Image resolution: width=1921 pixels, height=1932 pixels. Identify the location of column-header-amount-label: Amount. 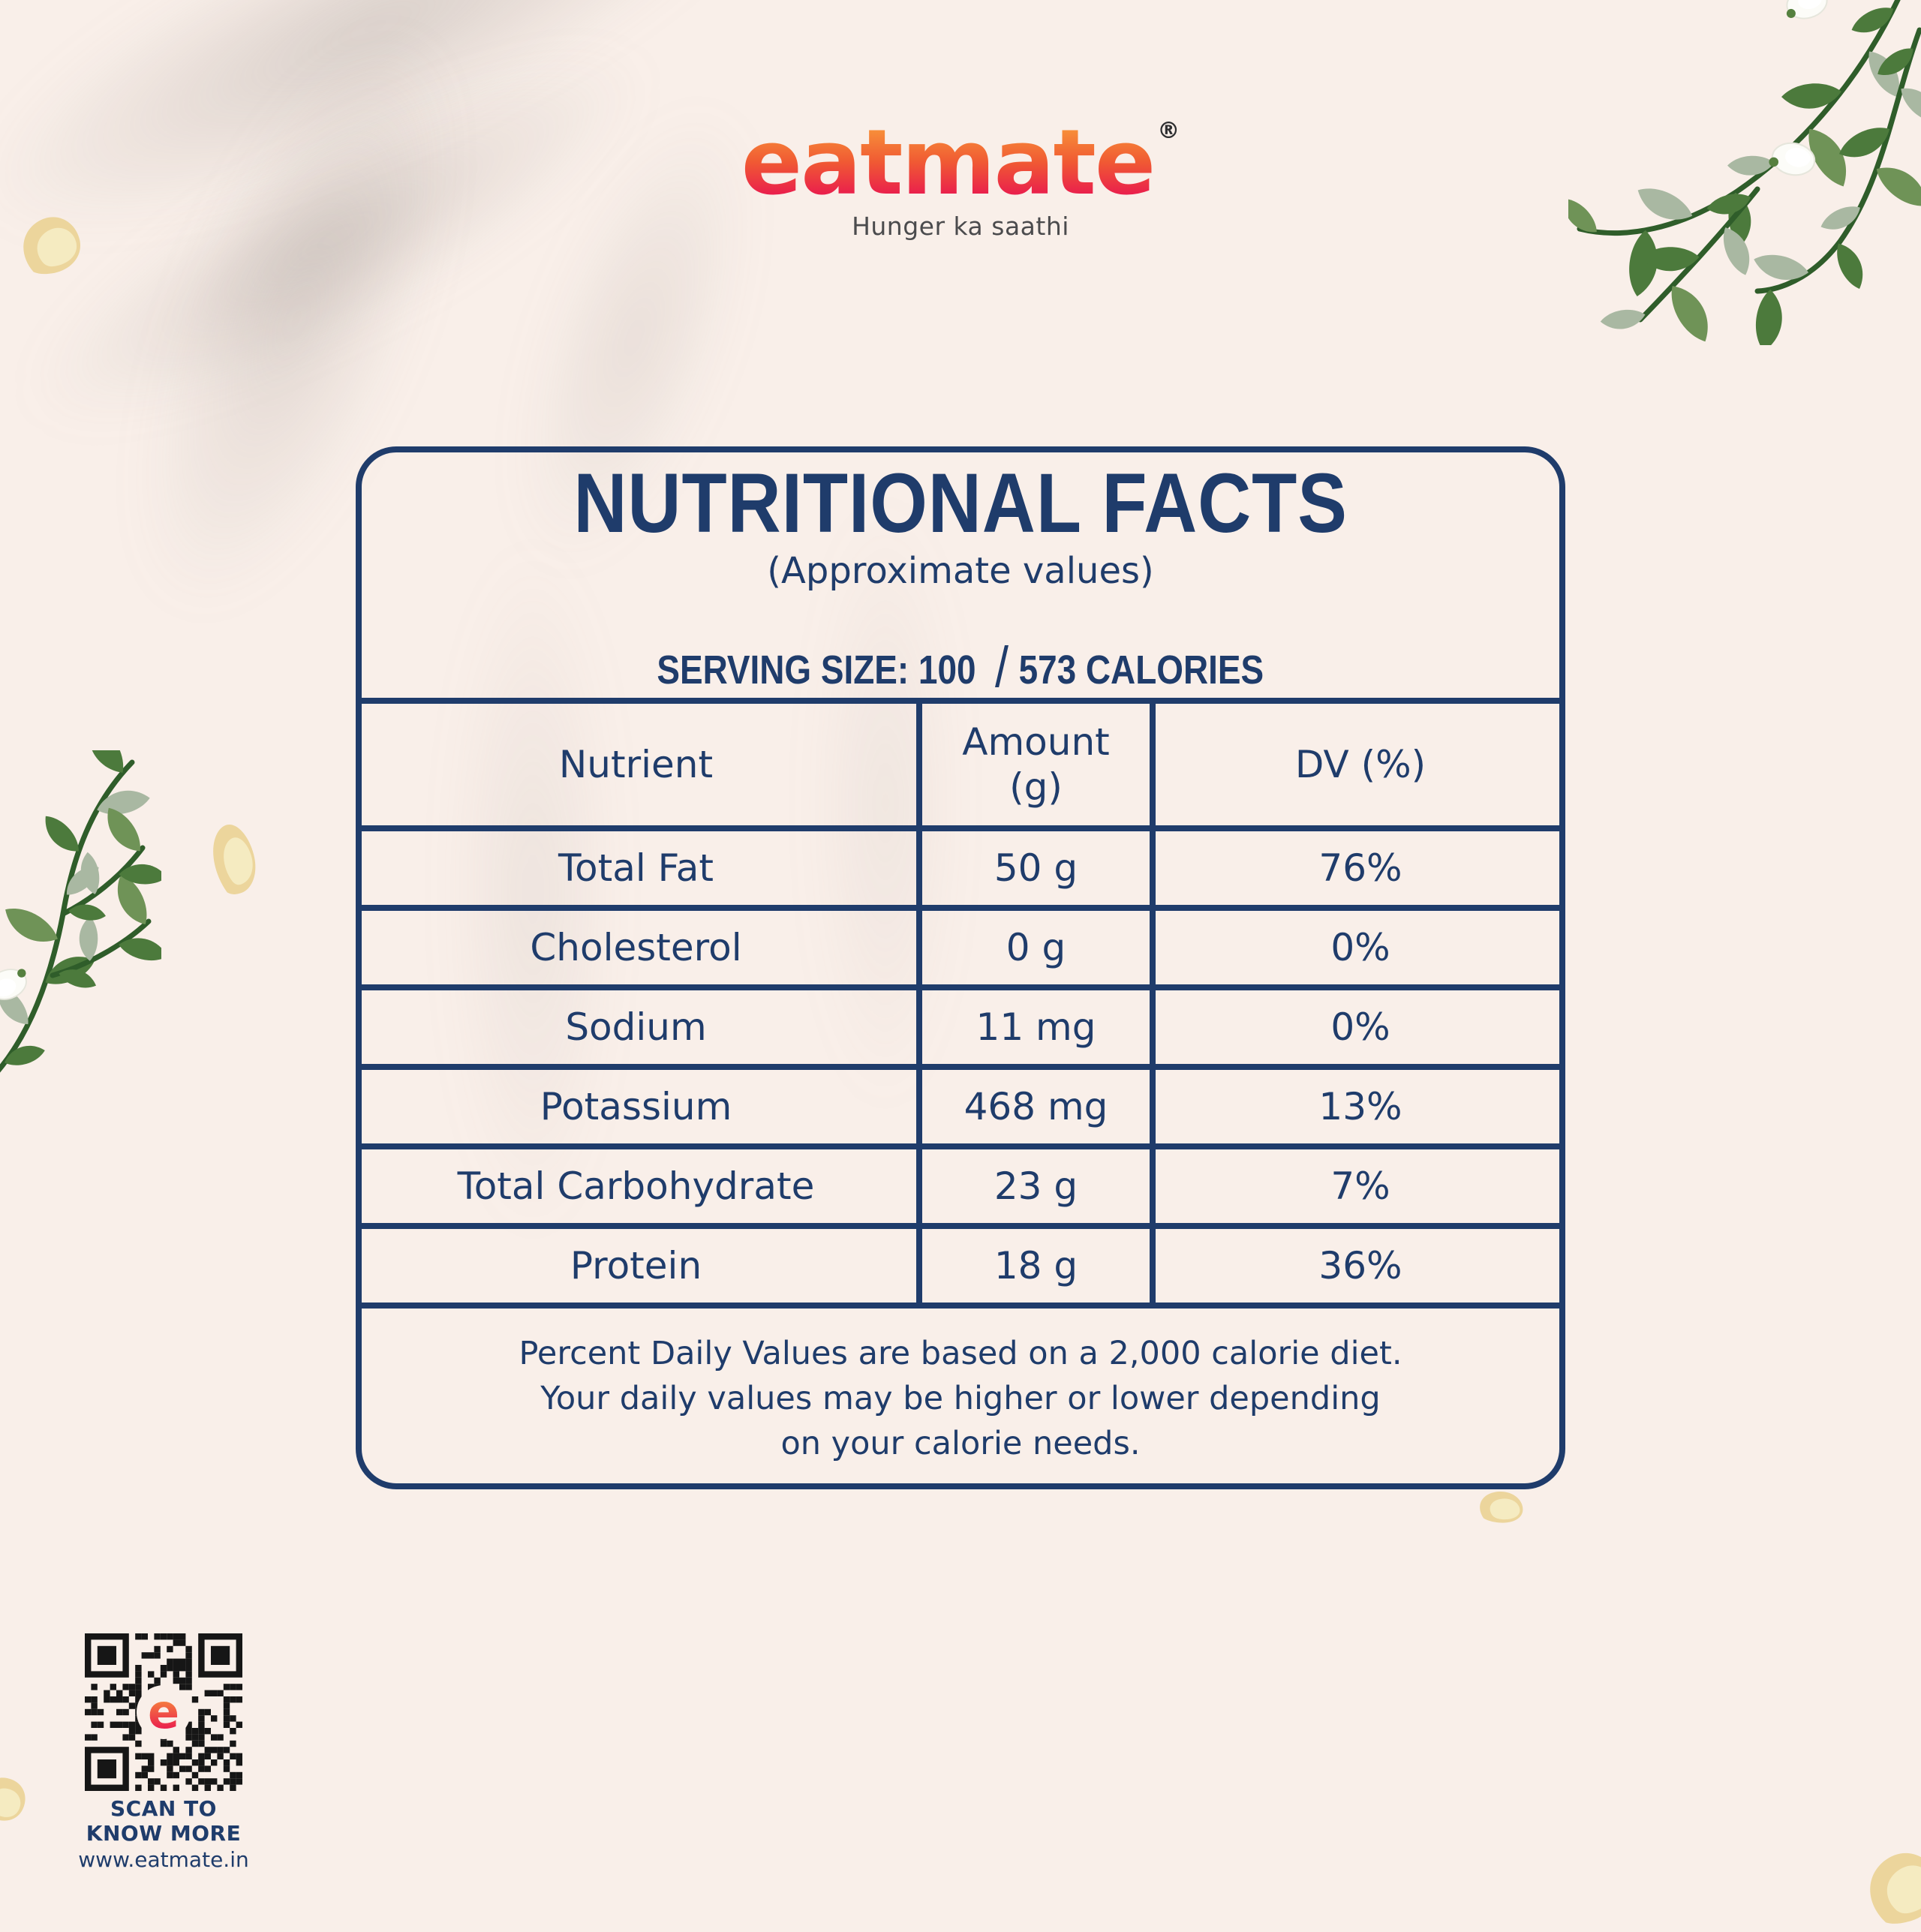
(1036, 742).